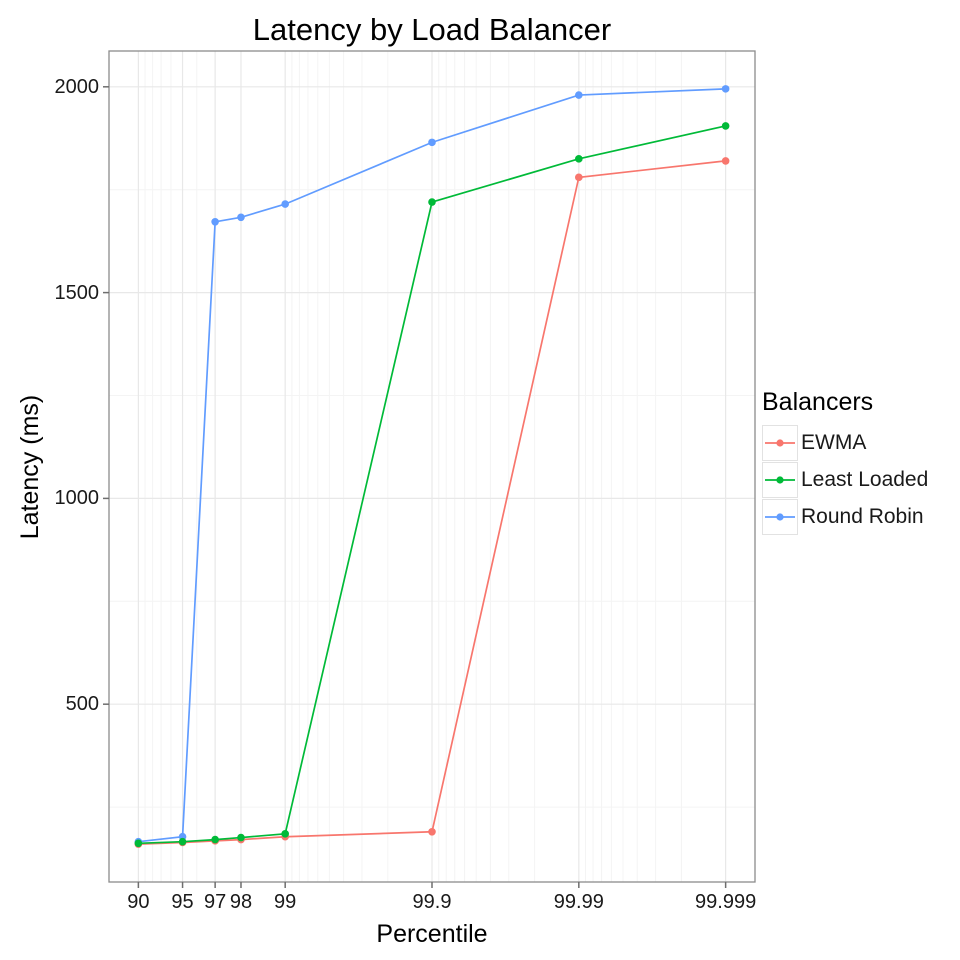 The image size is (960, 960). What do you see at coordinates (432, 902) in the screenshot?
I see `x-tick-label: 99.9` at bounding box center [432, 902].